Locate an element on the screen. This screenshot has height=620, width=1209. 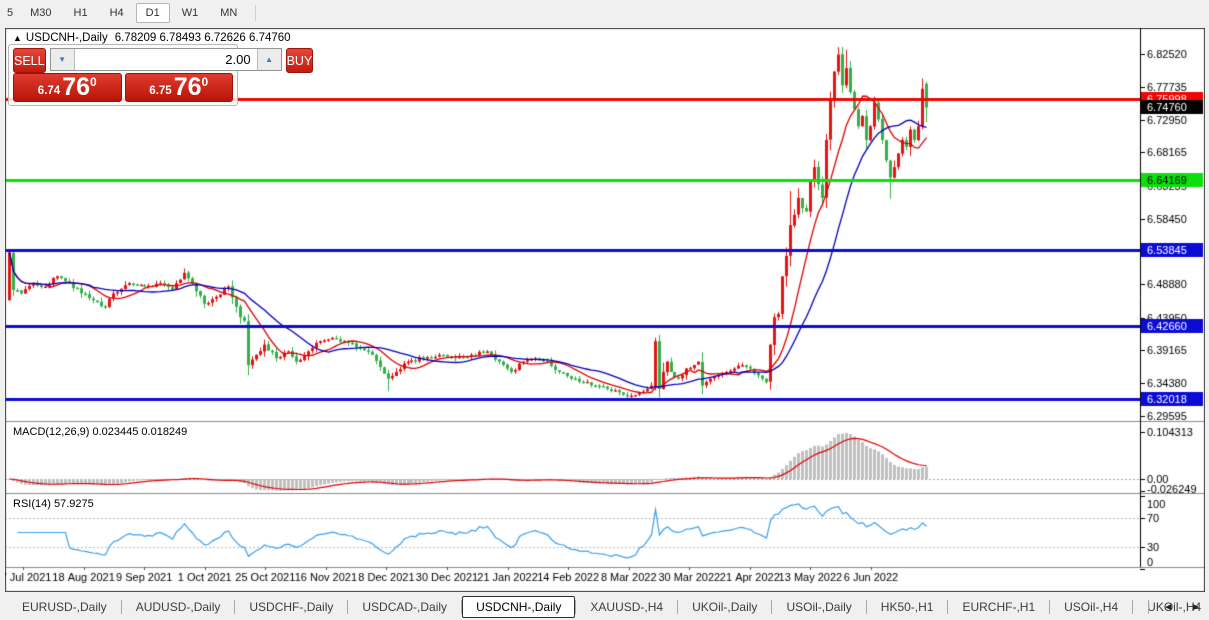
instrument-tab-usdchf-daily: USDCHF-,Daily is located at coordinates (291, 607).